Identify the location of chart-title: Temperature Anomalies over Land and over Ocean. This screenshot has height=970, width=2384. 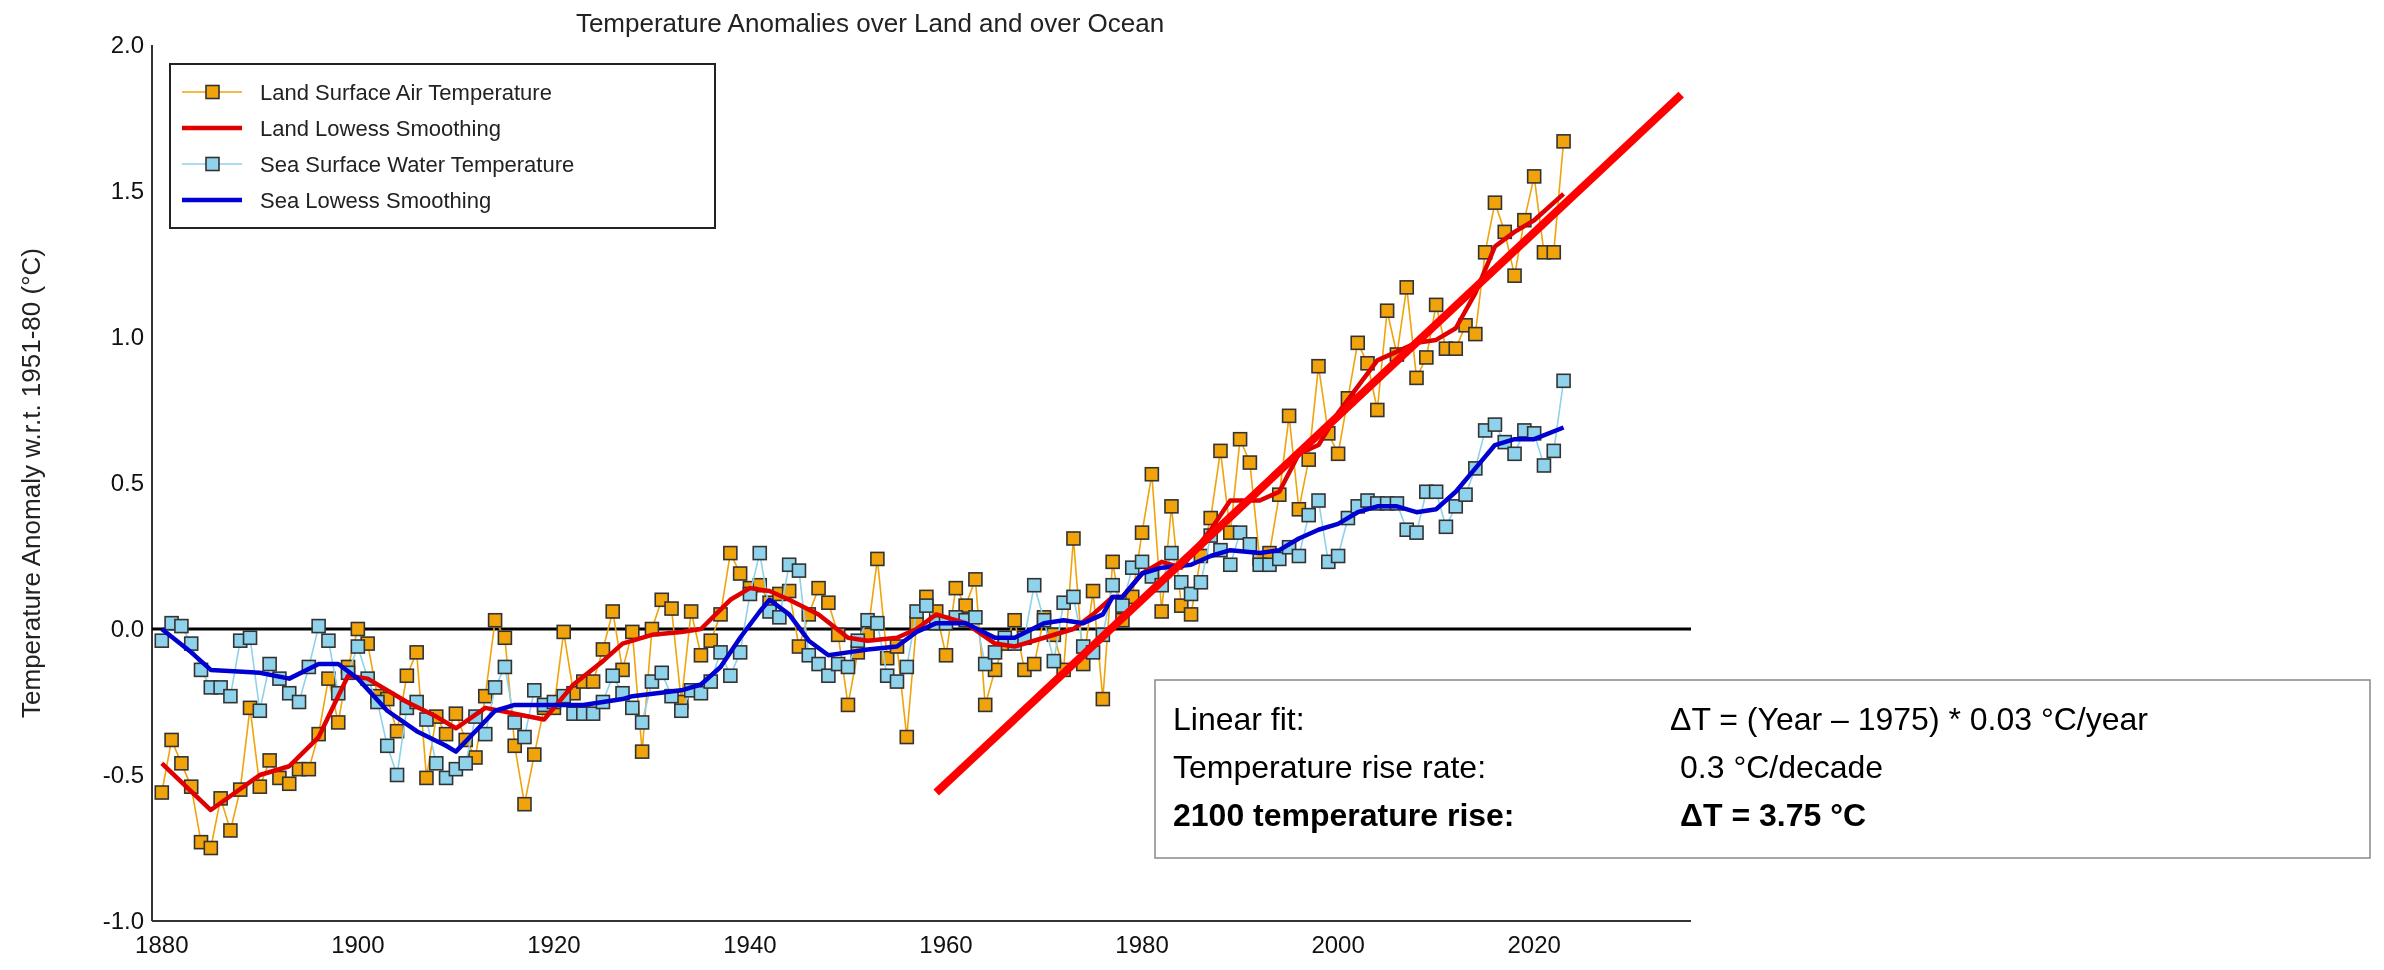
(870, 23).